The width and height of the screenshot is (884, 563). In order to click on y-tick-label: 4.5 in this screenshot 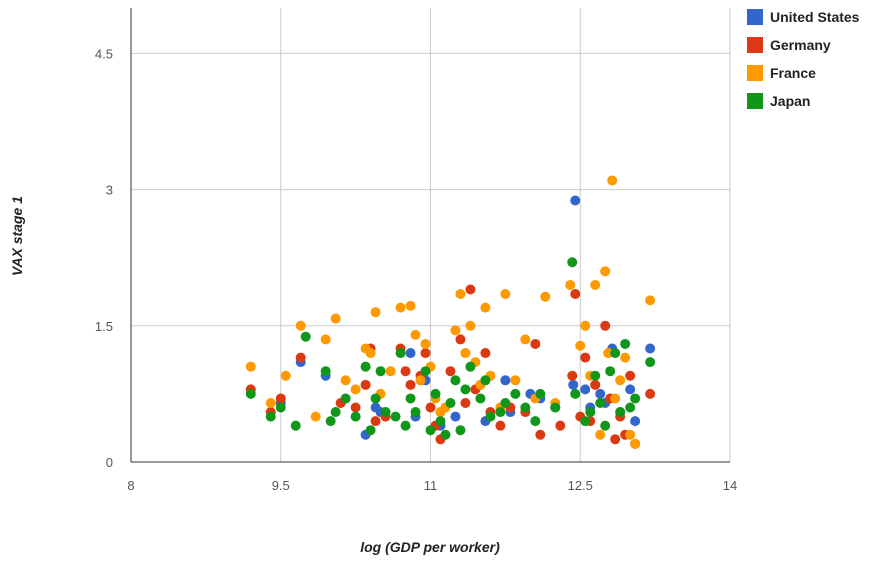, I will do `click(104, 53)`.